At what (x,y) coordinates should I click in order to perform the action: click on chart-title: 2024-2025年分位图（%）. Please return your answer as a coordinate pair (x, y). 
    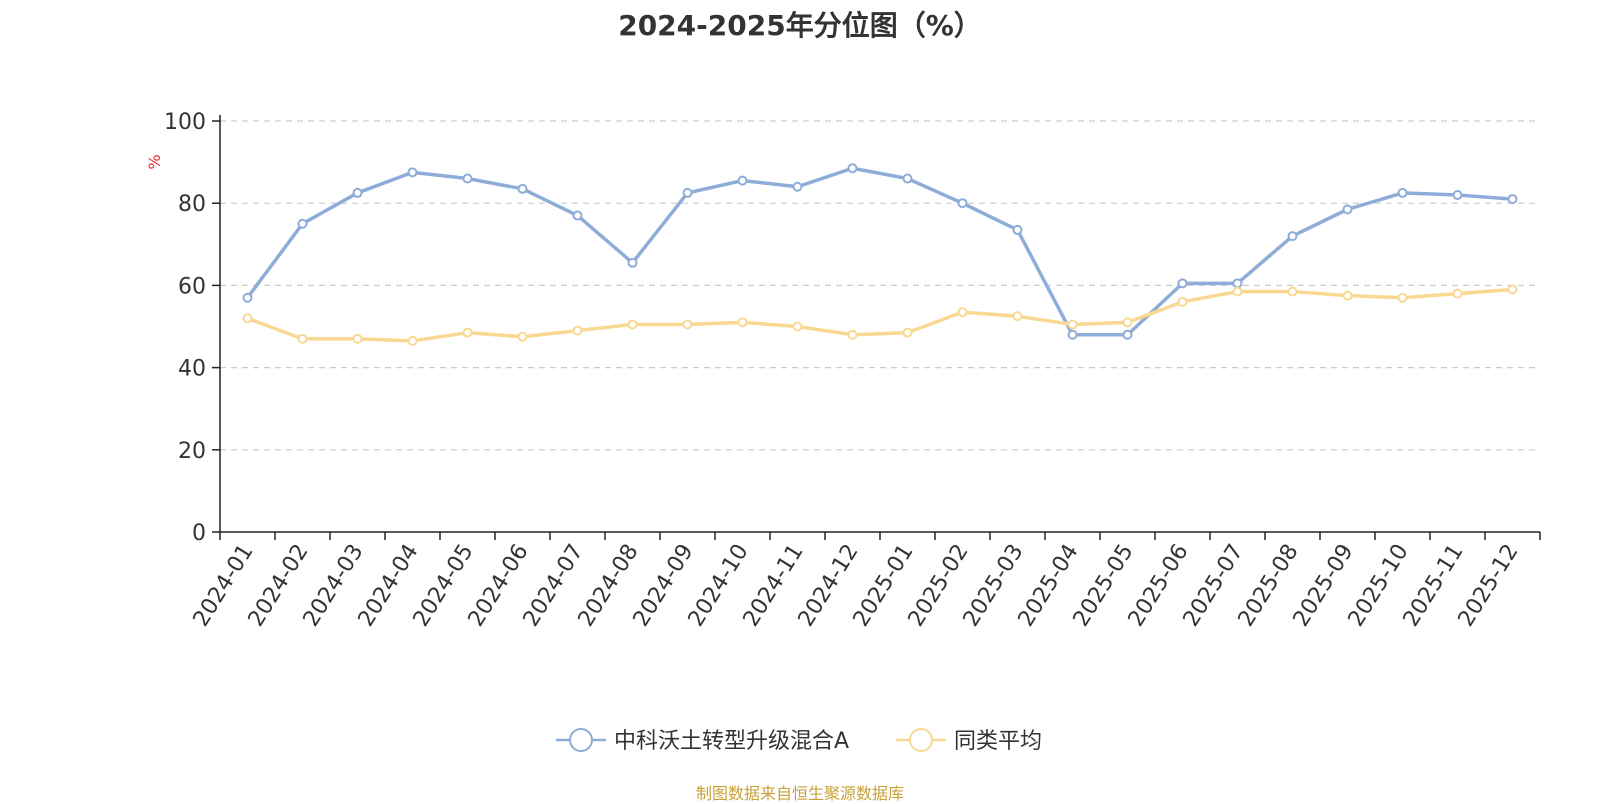
    Looking at the image, I should click on (800, 25).